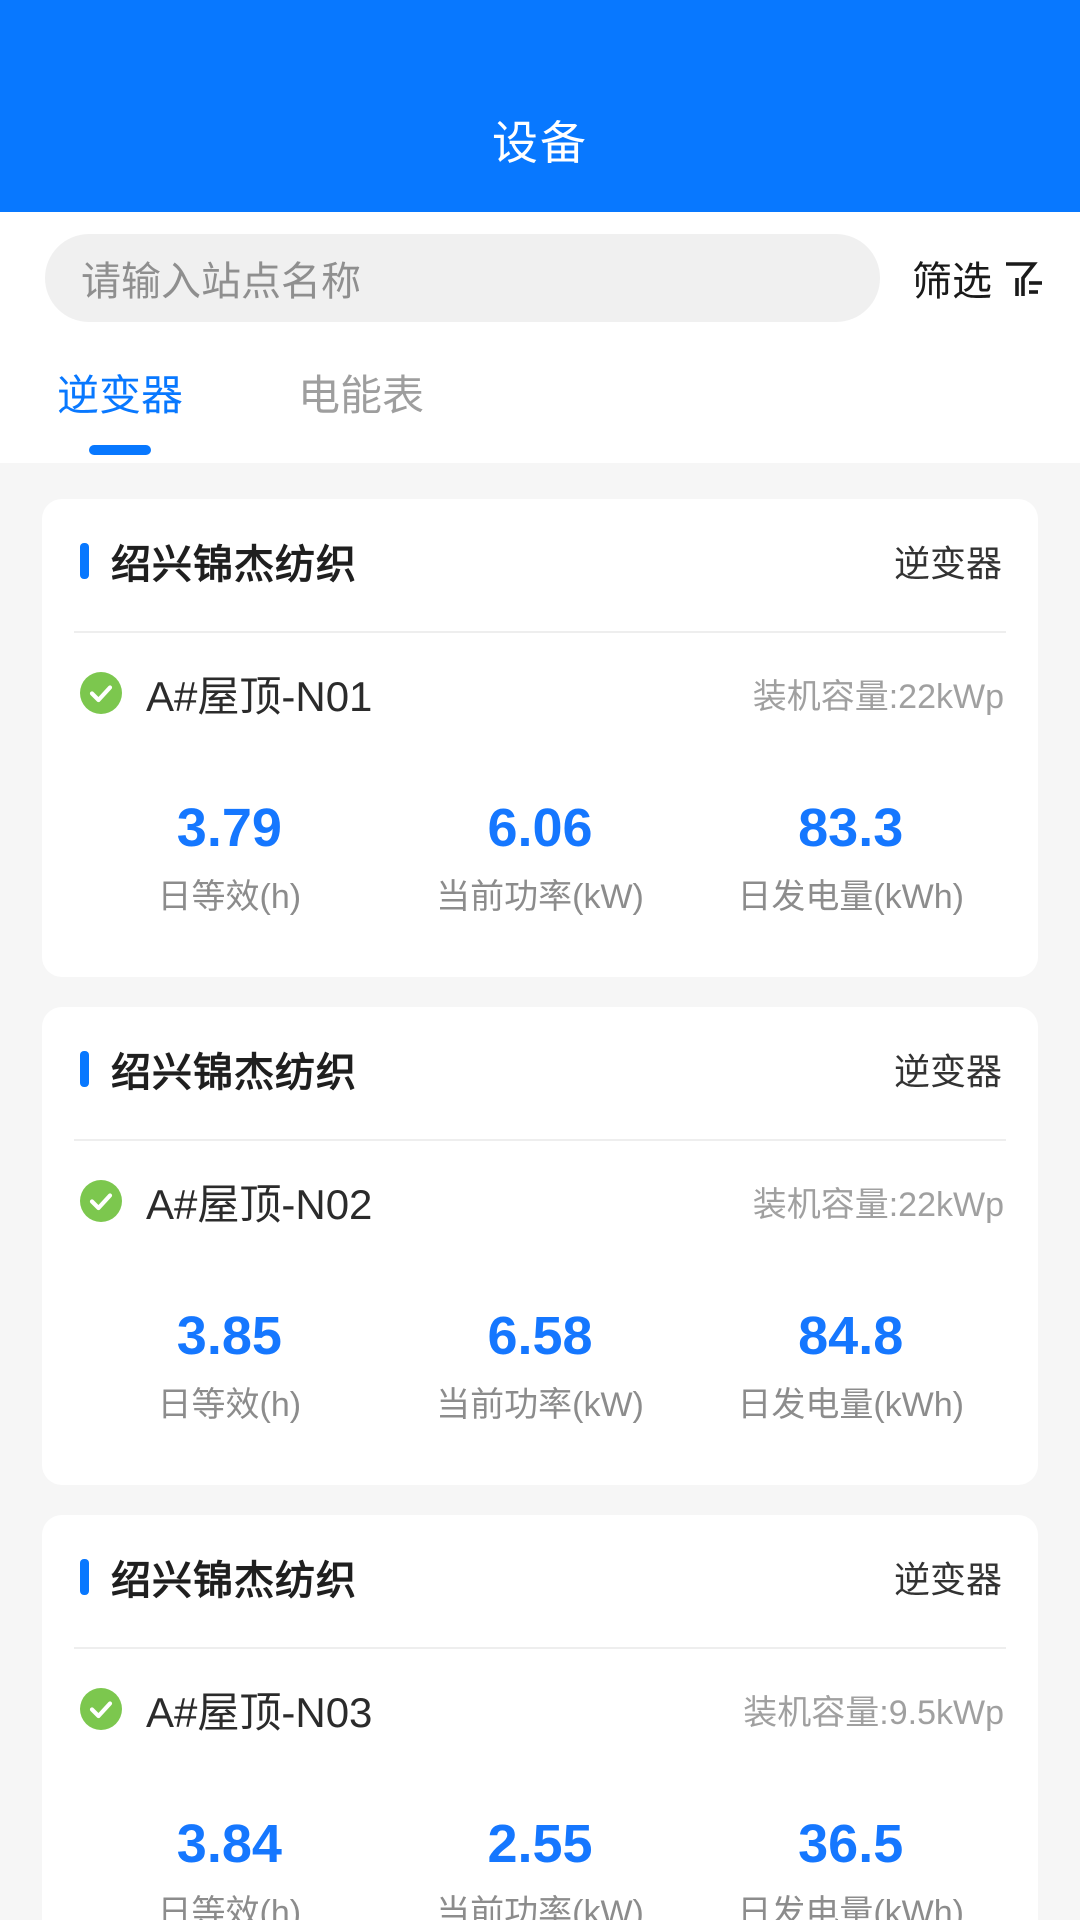 The width and height of the screenshot is (1080, 1920). What do you see at coordinates (229, 1336) in the screenshot?
I see `stat-value: 3.85` at bounding box center [229, 1336].